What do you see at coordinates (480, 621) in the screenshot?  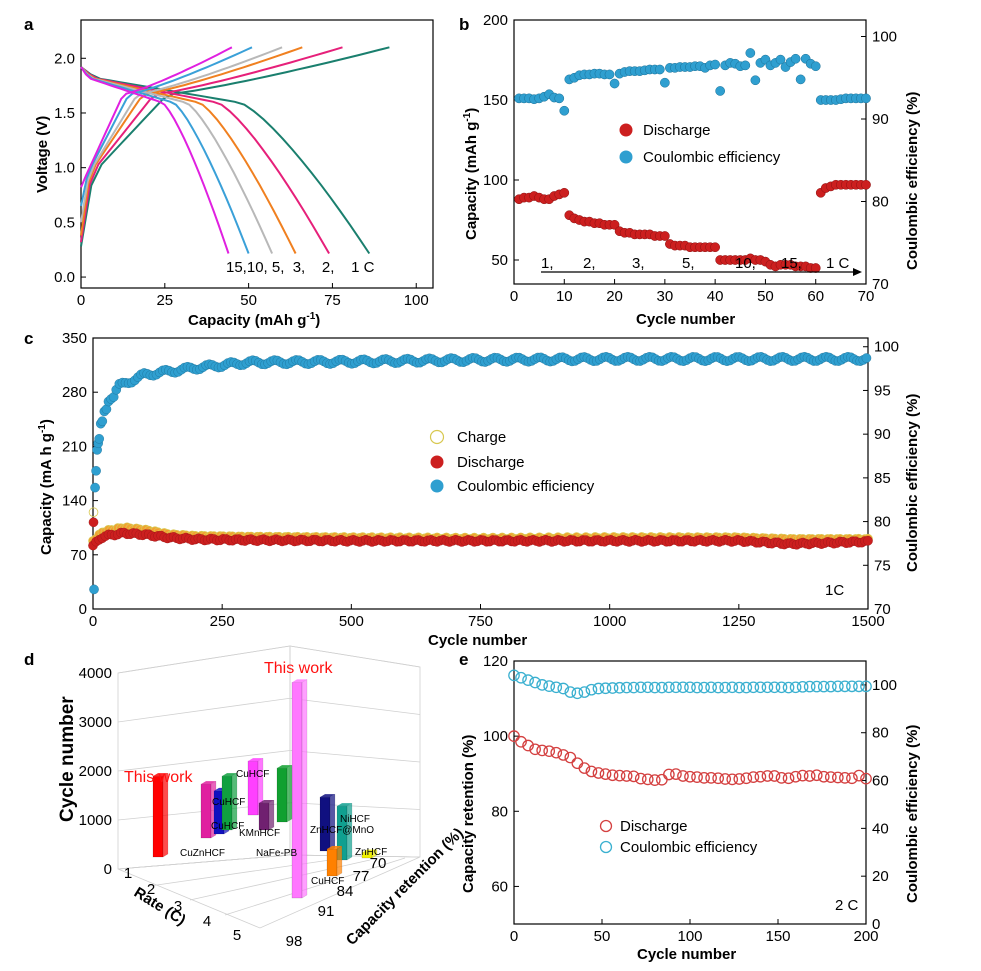 I see `x-tick-label: 750` at bounding box center [480, 621].